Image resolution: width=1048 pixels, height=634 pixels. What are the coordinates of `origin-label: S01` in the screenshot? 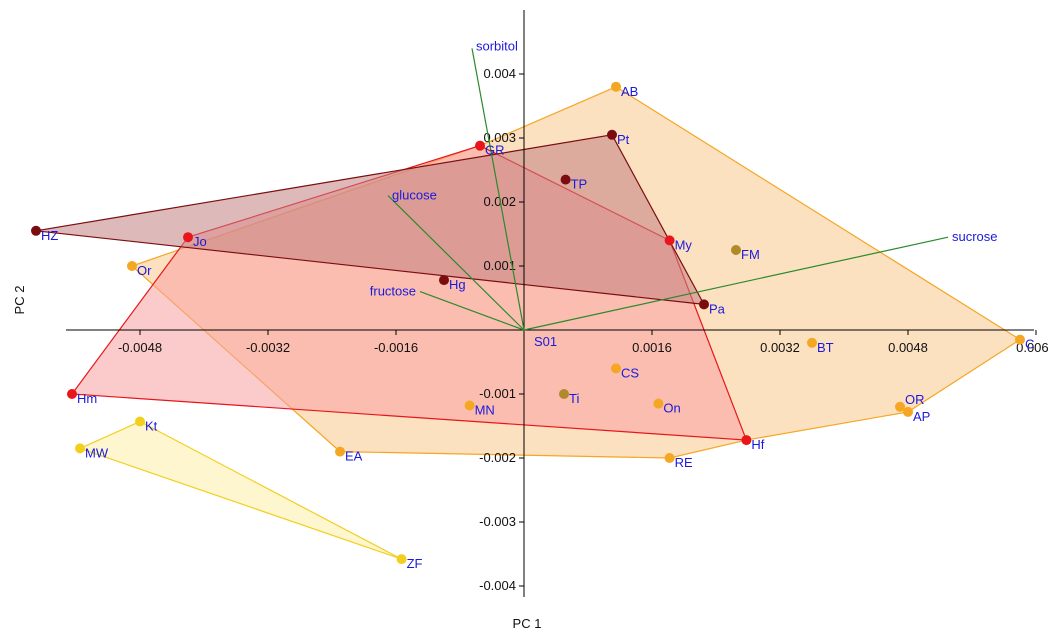 It's located at (545, 341).